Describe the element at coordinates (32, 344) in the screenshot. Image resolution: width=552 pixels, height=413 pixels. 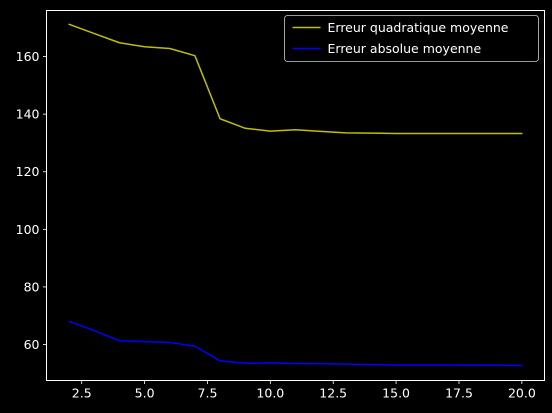
I see `y-tick-label: 60` at that location.